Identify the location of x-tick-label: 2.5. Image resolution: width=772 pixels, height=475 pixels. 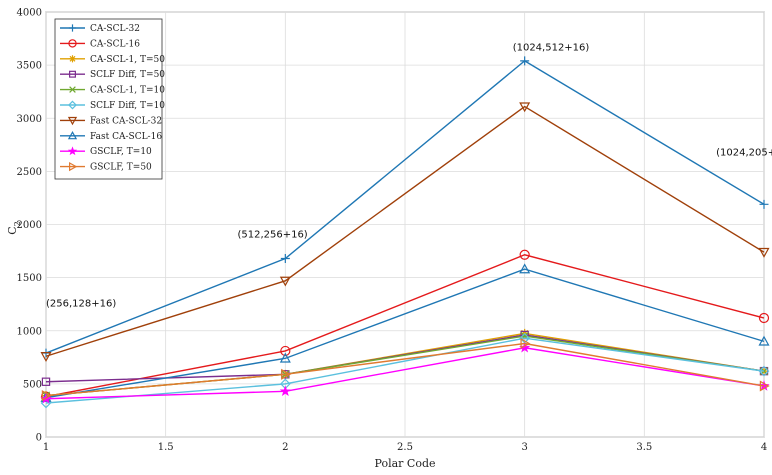
(405, 447).